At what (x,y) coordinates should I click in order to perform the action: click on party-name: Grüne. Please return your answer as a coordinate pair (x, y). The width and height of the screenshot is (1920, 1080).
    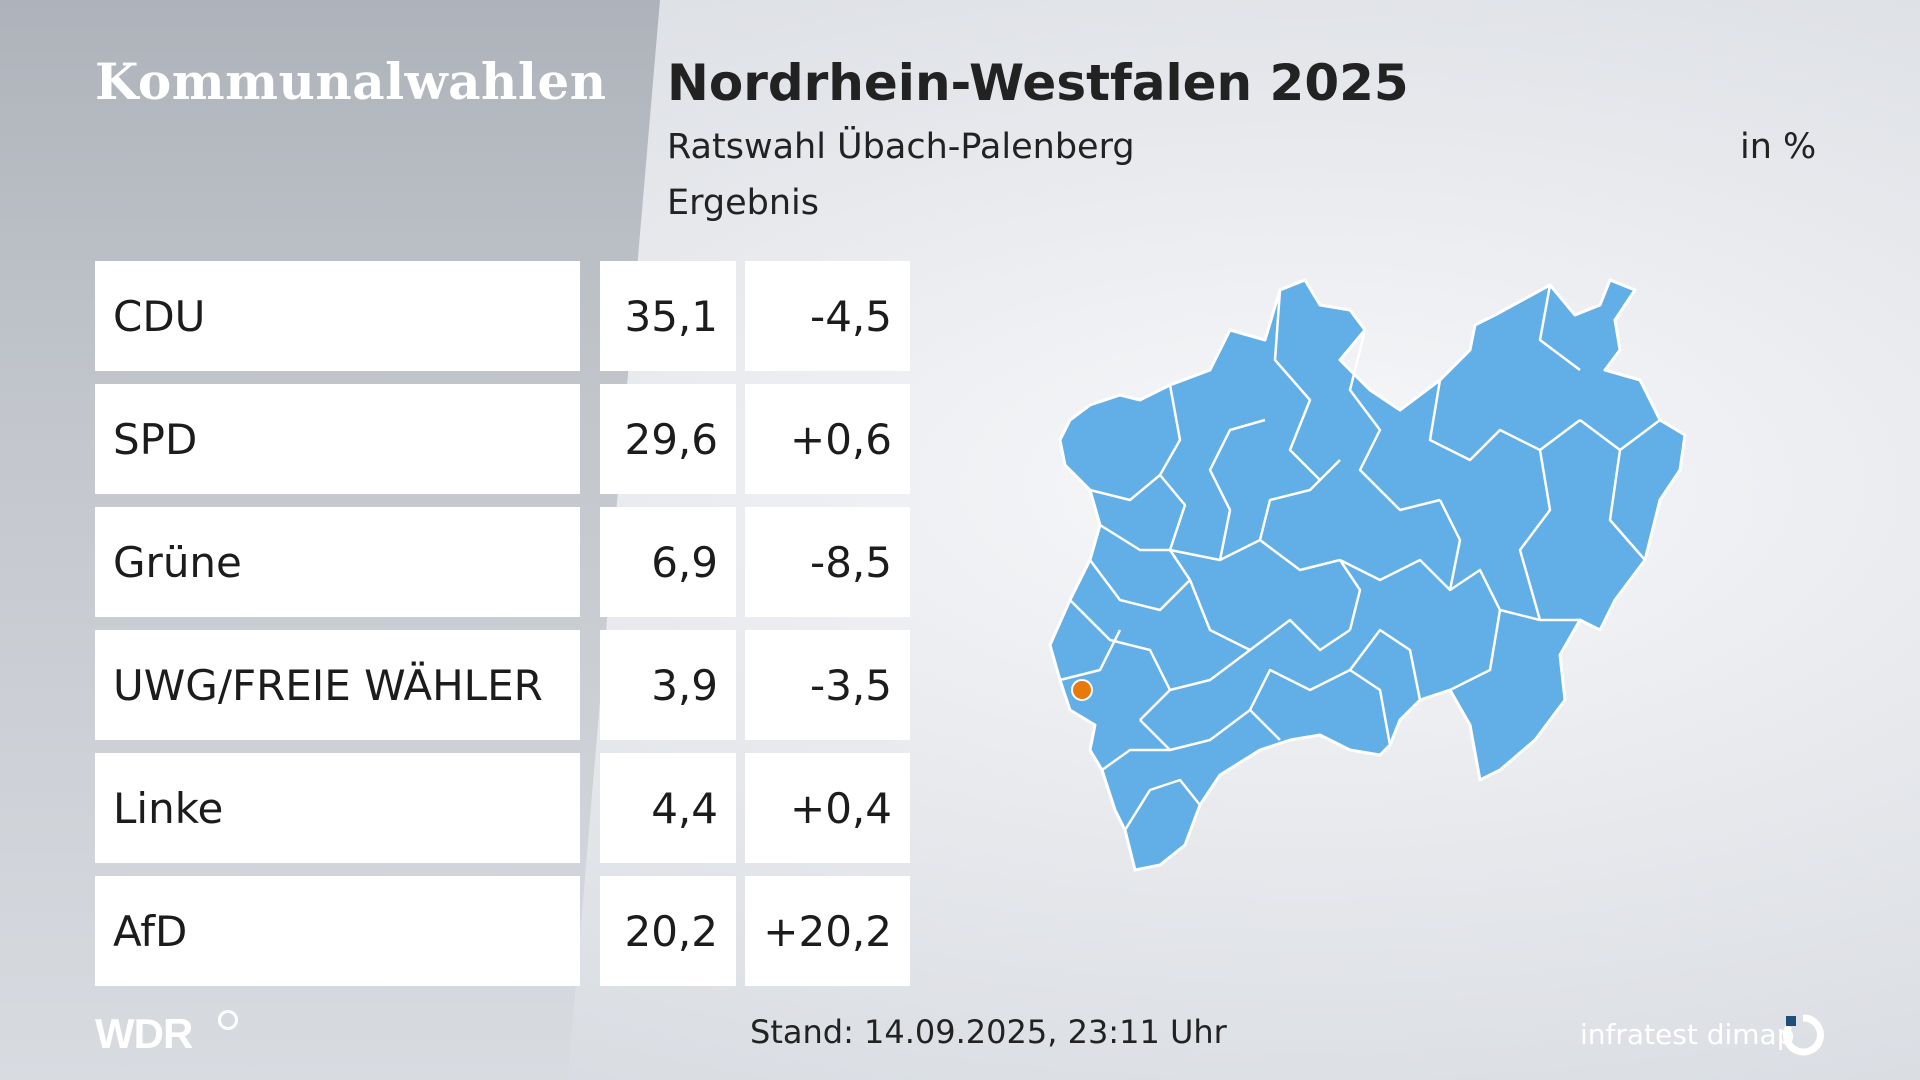
    Looking at the image, I should click on (337, 562).